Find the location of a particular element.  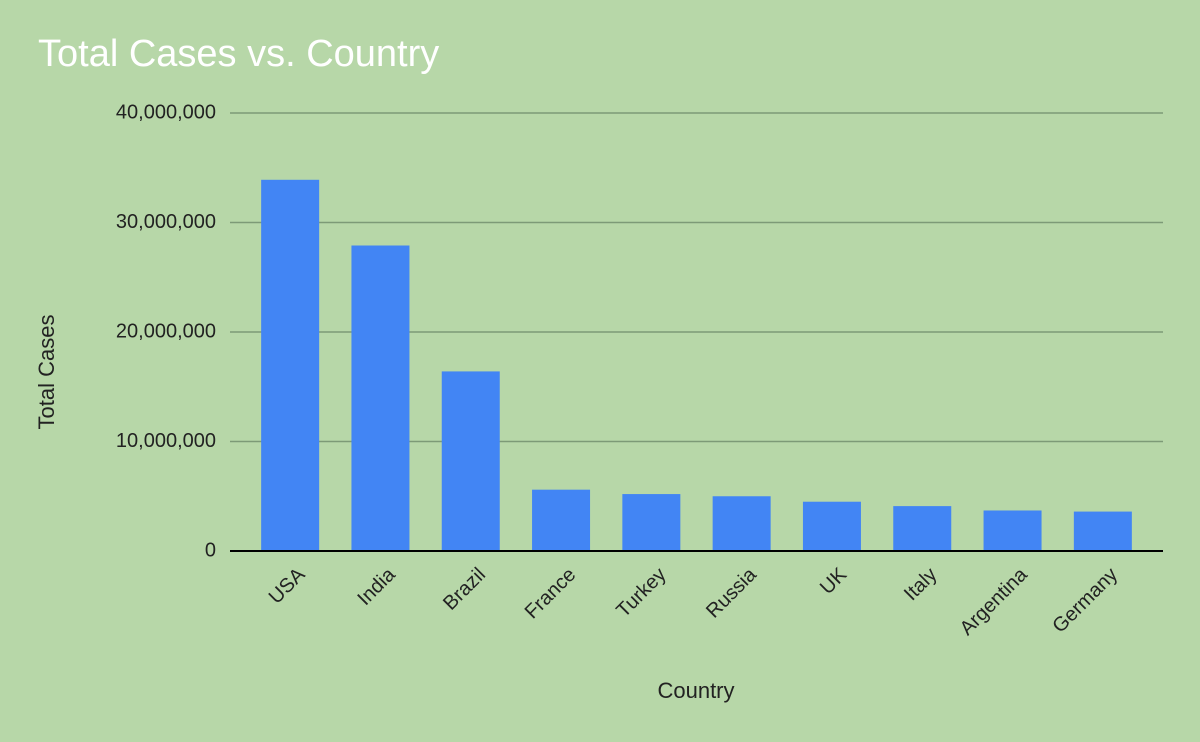

y-tick-label: 10,000,000 is located at coordinates (166, 441).